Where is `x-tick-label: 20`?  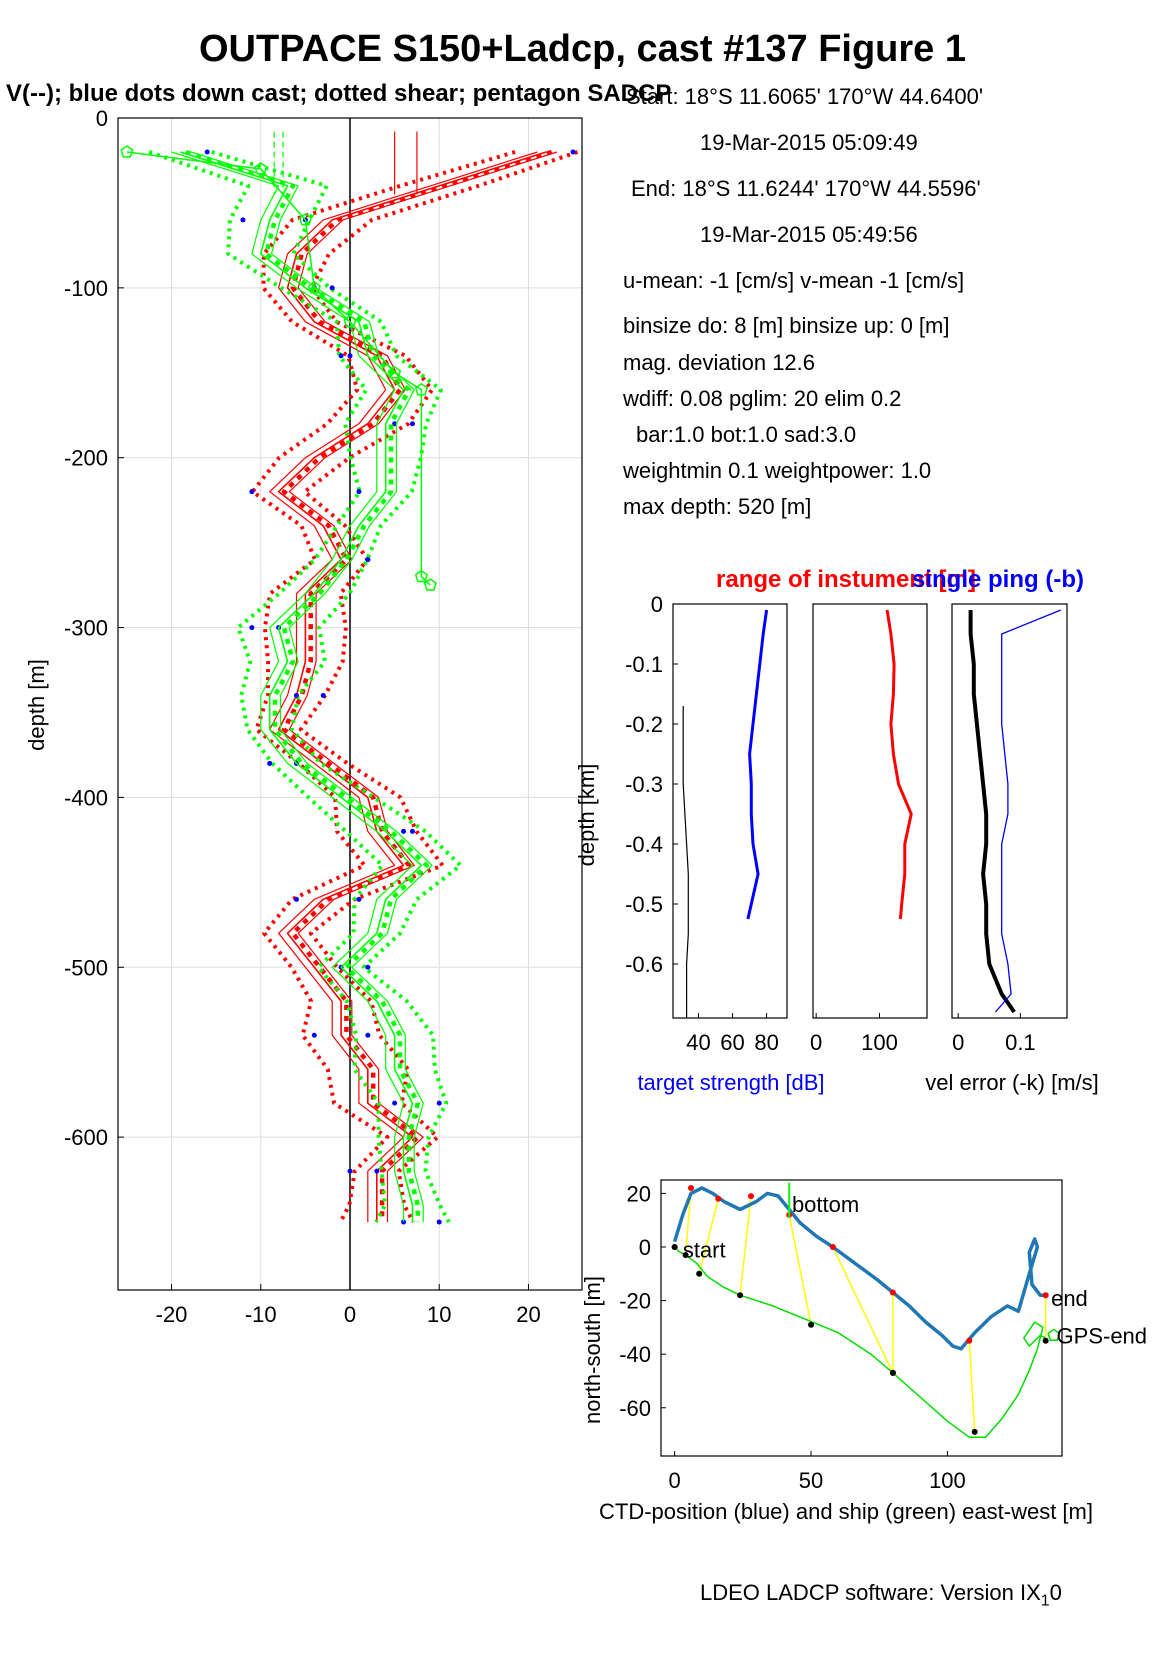 x-tick-label: 20 is located at coordinates (528, 1314).